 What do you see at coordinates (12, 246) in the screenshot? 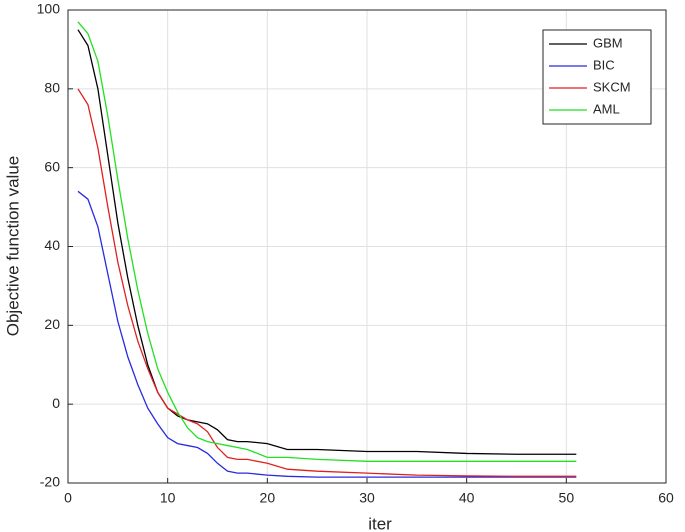
I see `y-axis-label: Objective function value` at bounding box center [12, 246].